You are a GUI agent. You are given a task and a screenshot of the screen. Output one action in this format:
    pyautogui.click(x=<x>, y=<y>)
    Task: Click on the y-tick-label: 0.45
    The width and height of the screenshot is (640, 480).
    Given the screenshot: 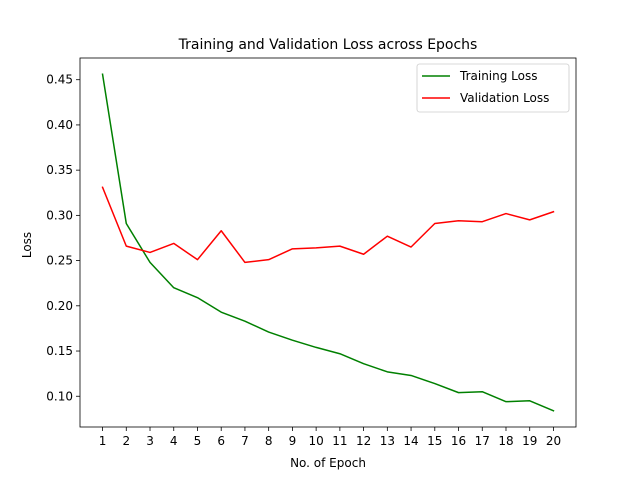 What is the action you would take?
    pyautogui.click(x=59, y=80)
    